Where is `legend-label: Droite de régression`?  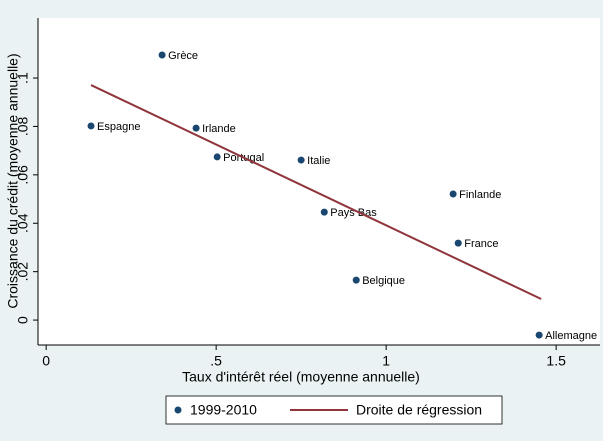 legend-label: Droite de régression is located at coordinates (419, 410).